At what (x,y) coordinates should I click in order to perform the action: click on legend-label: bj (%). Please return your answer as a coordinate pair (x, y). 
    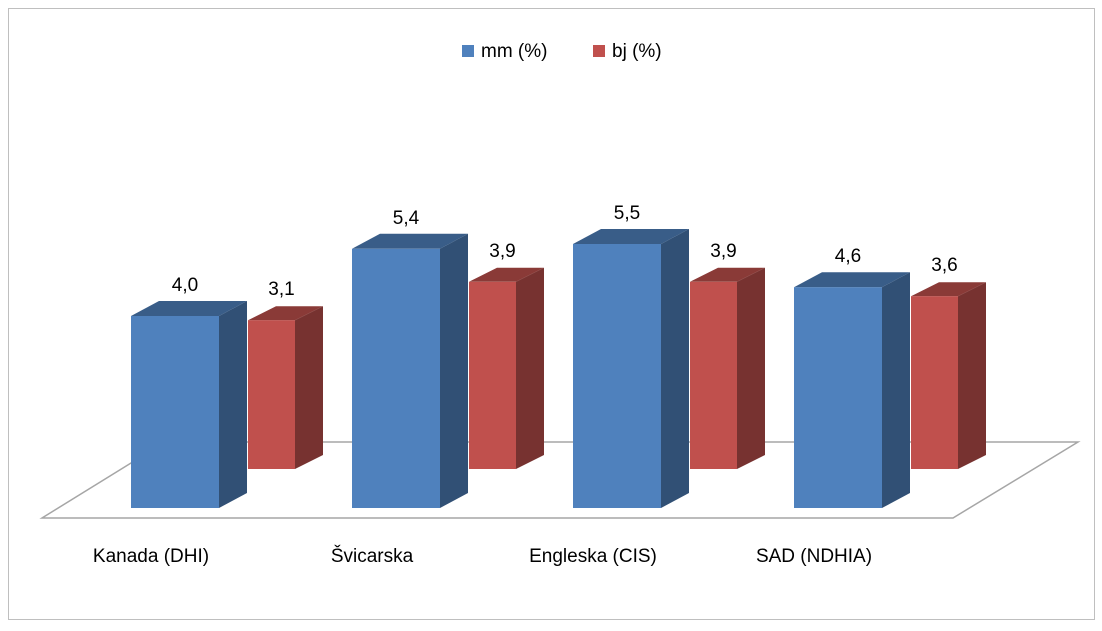
    Looking at the image, I should click on (637, 51).